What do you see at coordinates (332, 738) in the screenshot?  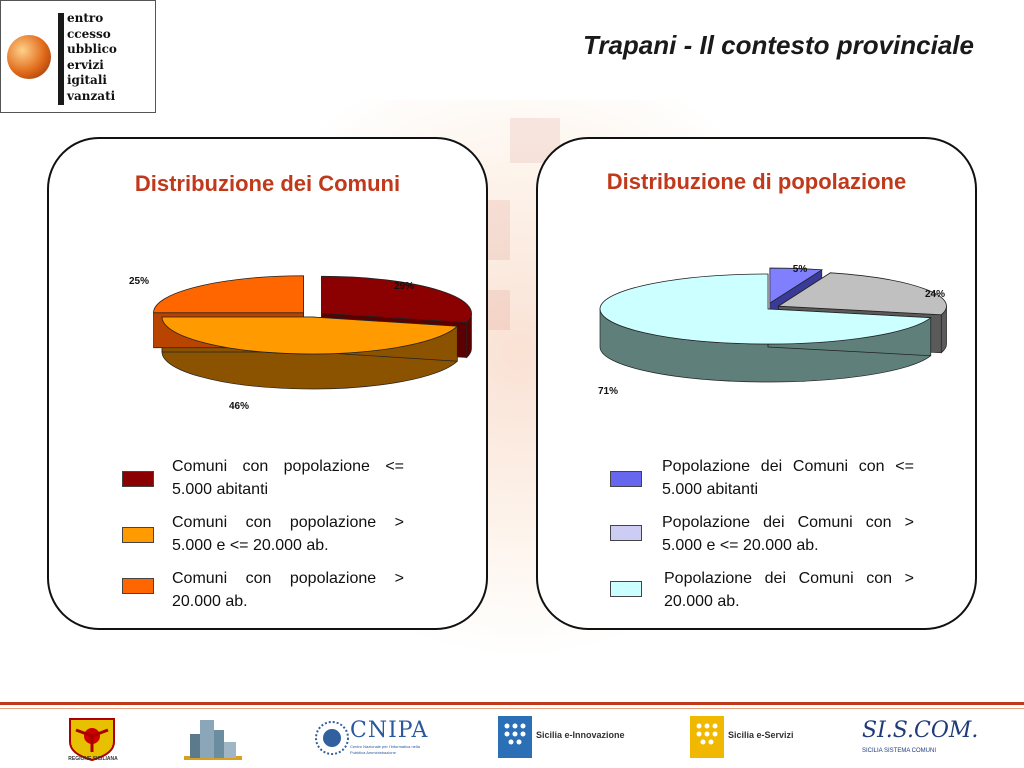 I see `cnipa-emblem-icon` at bounding box center [332, 738].